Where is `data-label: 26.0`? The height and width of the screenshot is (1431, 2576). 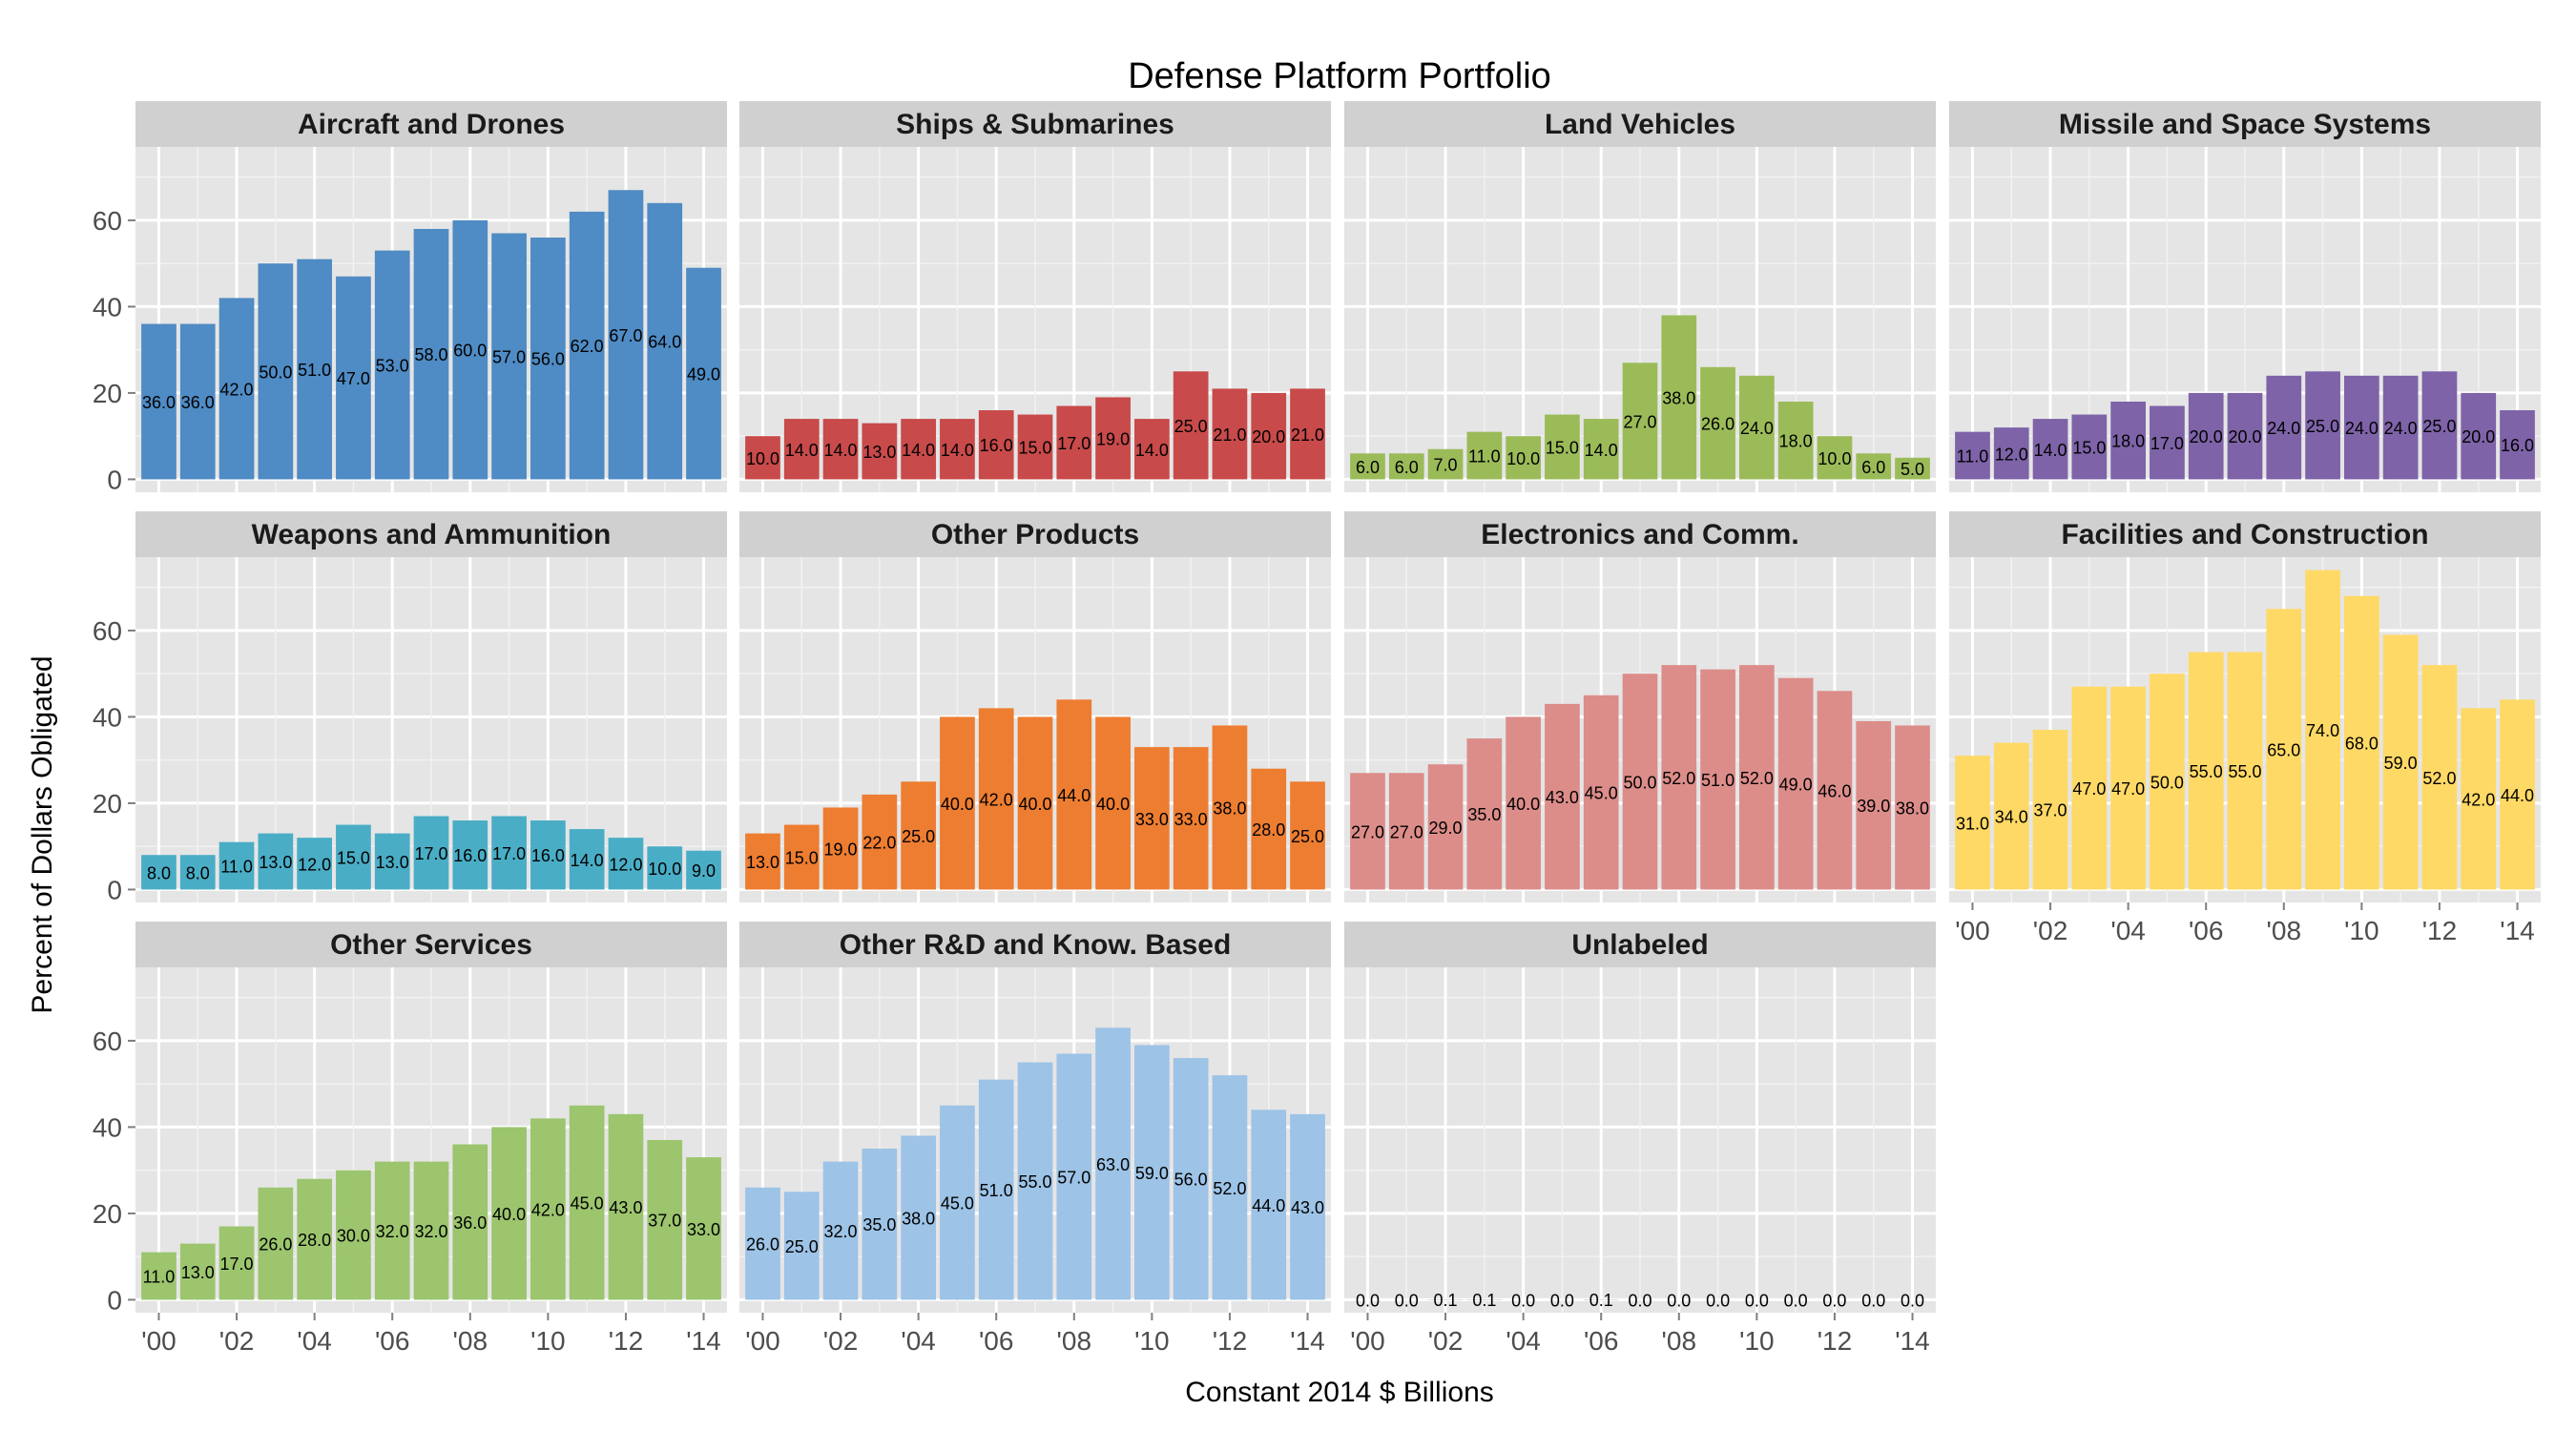
data-label: 26.0 is located at coordinates (762, 1245).